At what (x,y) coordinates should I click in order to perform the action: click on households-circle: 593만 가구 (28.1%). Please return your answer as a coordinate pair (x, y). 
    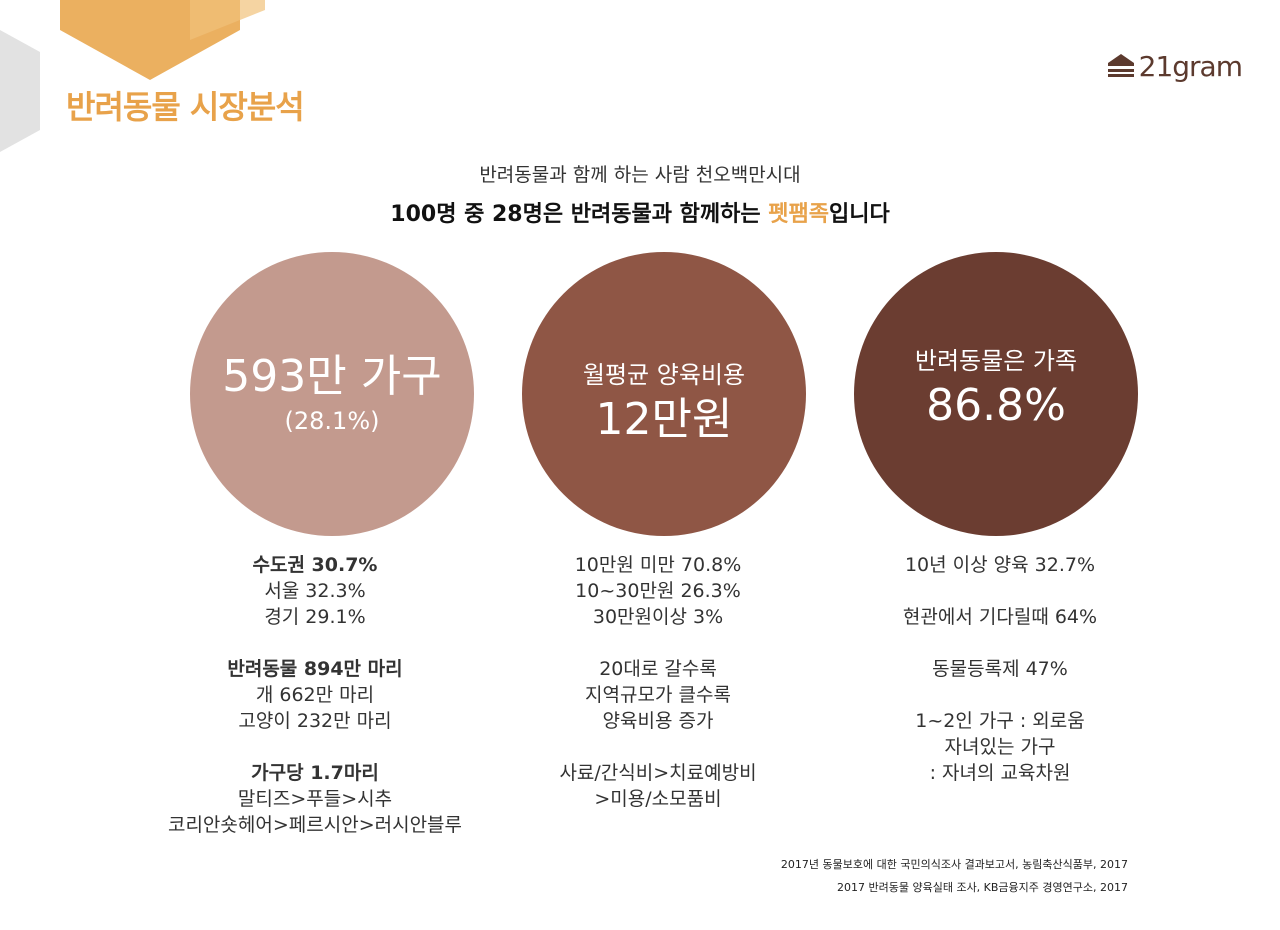
    Looking at the image, I should click on (332, 394).